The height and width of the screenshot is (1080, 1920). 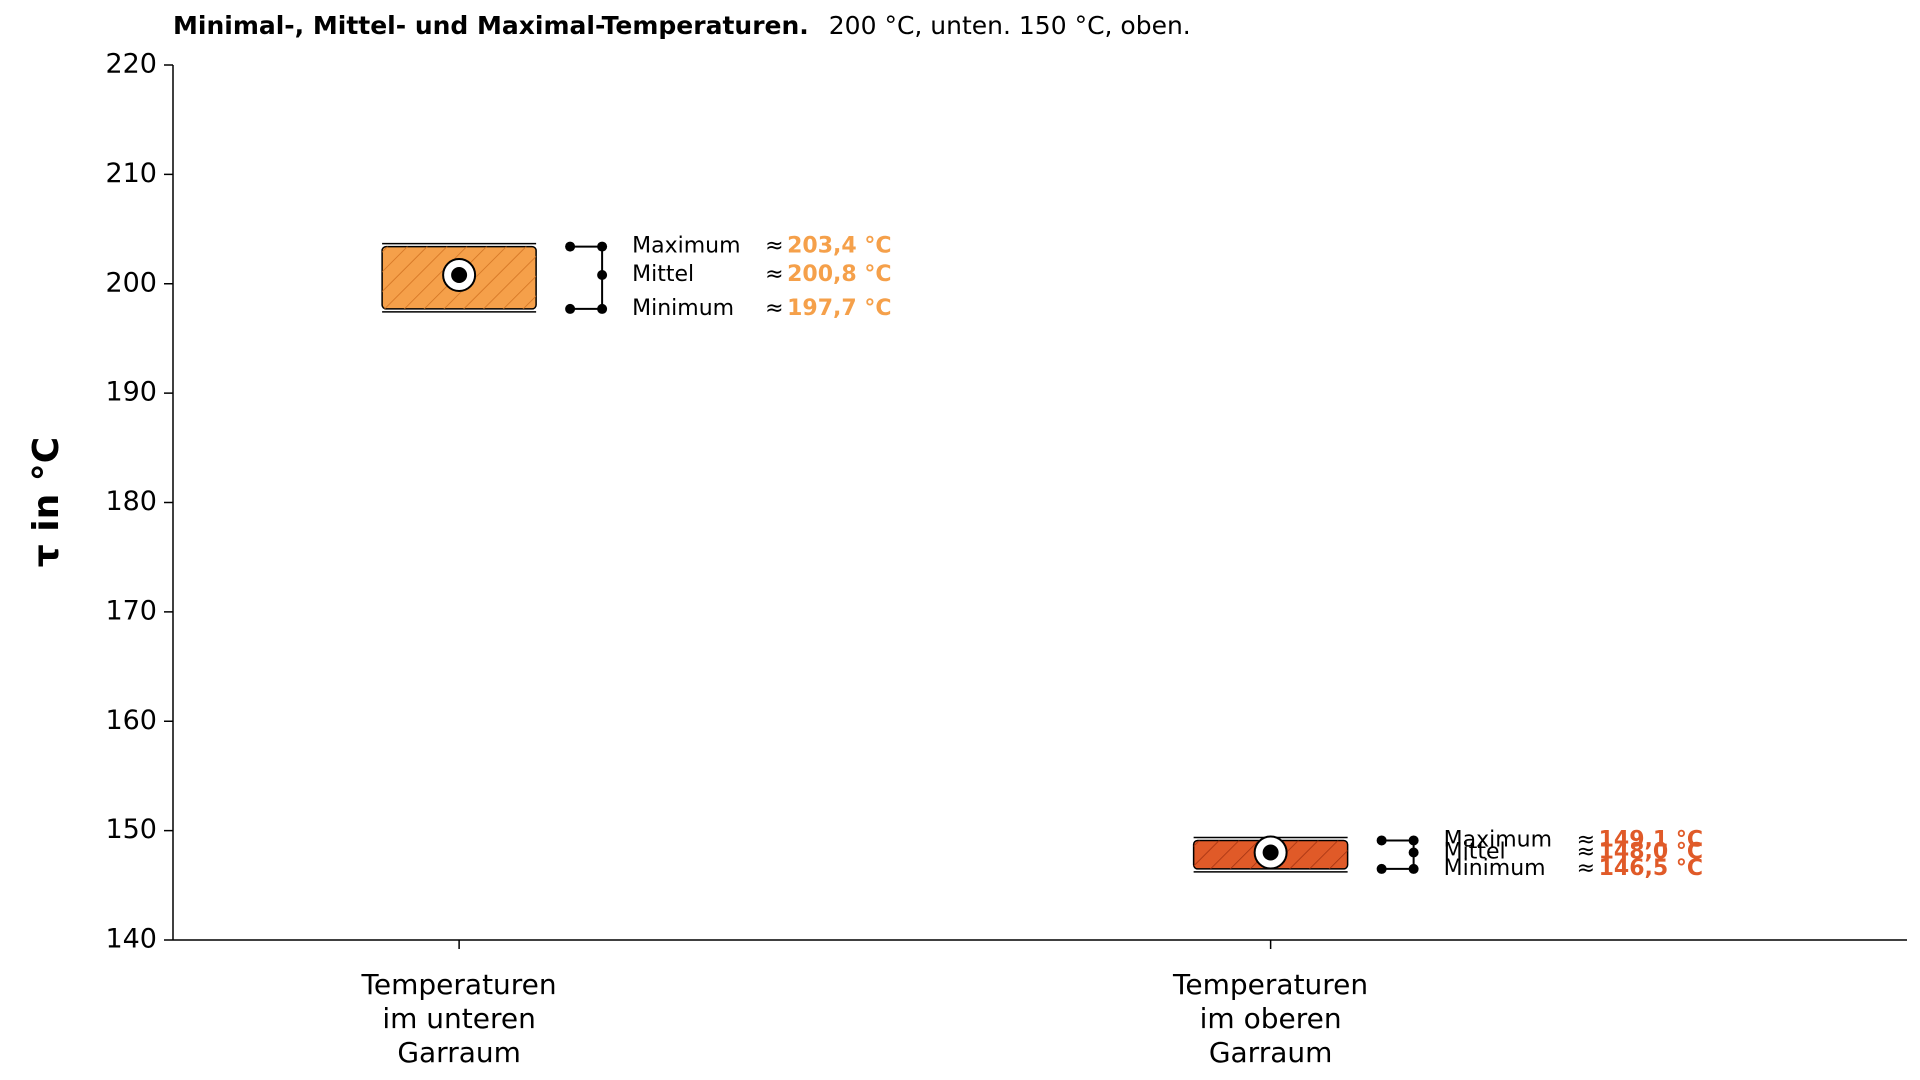 I want to click on chart-subtitle: 200 °C, unten. 150 °C, oben., so click(x=1010, y=25).